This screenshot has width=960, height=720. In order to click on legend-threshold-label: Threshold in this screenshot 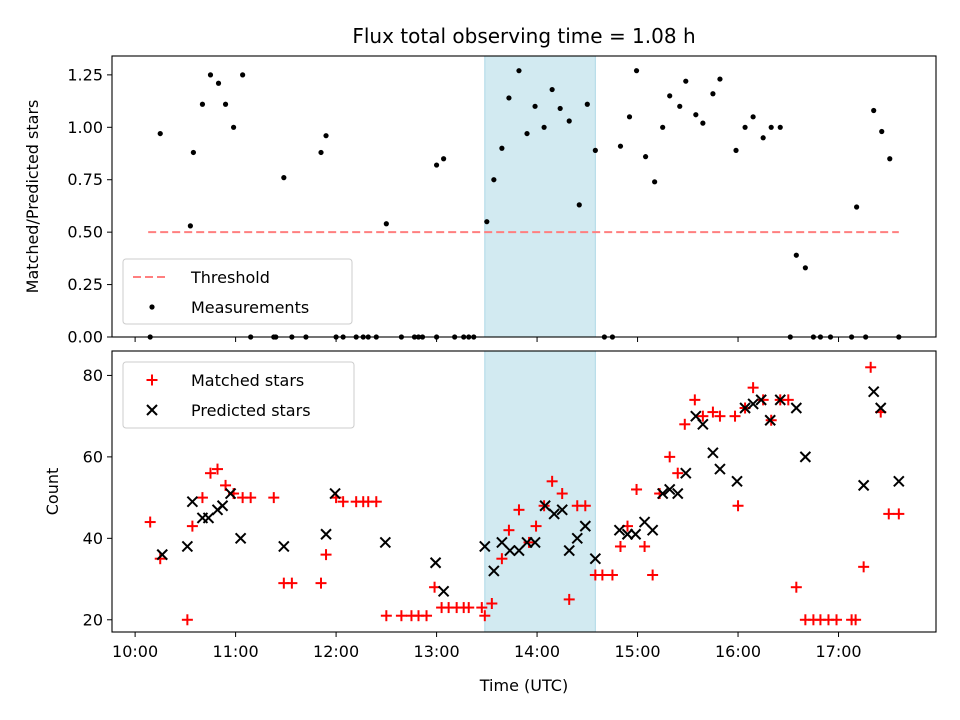, I will do `click(230, 277)`.